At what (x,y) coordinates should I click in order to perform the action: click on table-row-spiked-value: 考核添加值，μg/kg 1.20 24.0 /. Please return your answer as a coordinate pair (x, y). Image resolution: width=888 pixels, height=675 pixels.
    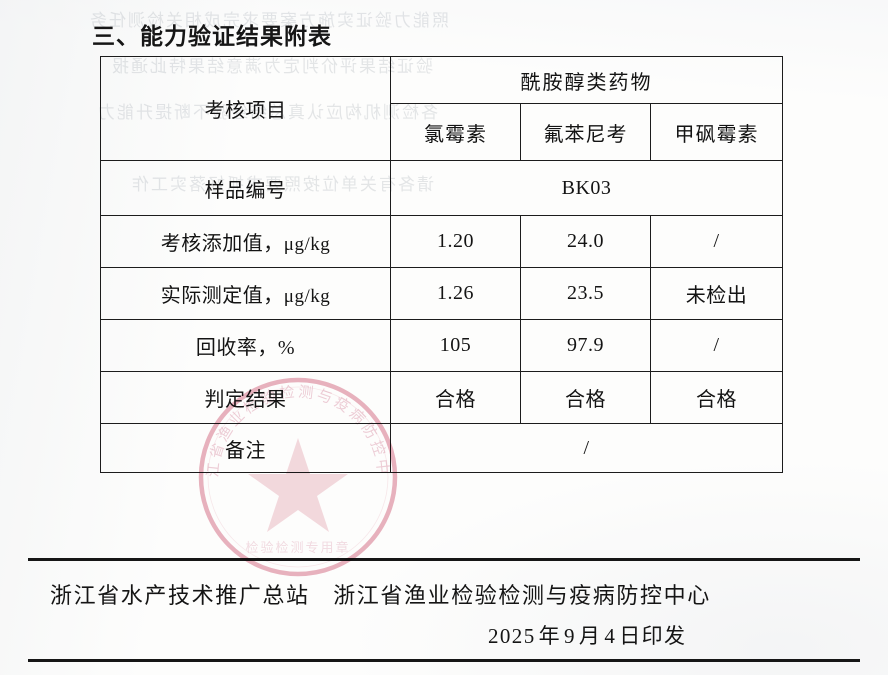
    Looking at the image, I should click on (442, 241).